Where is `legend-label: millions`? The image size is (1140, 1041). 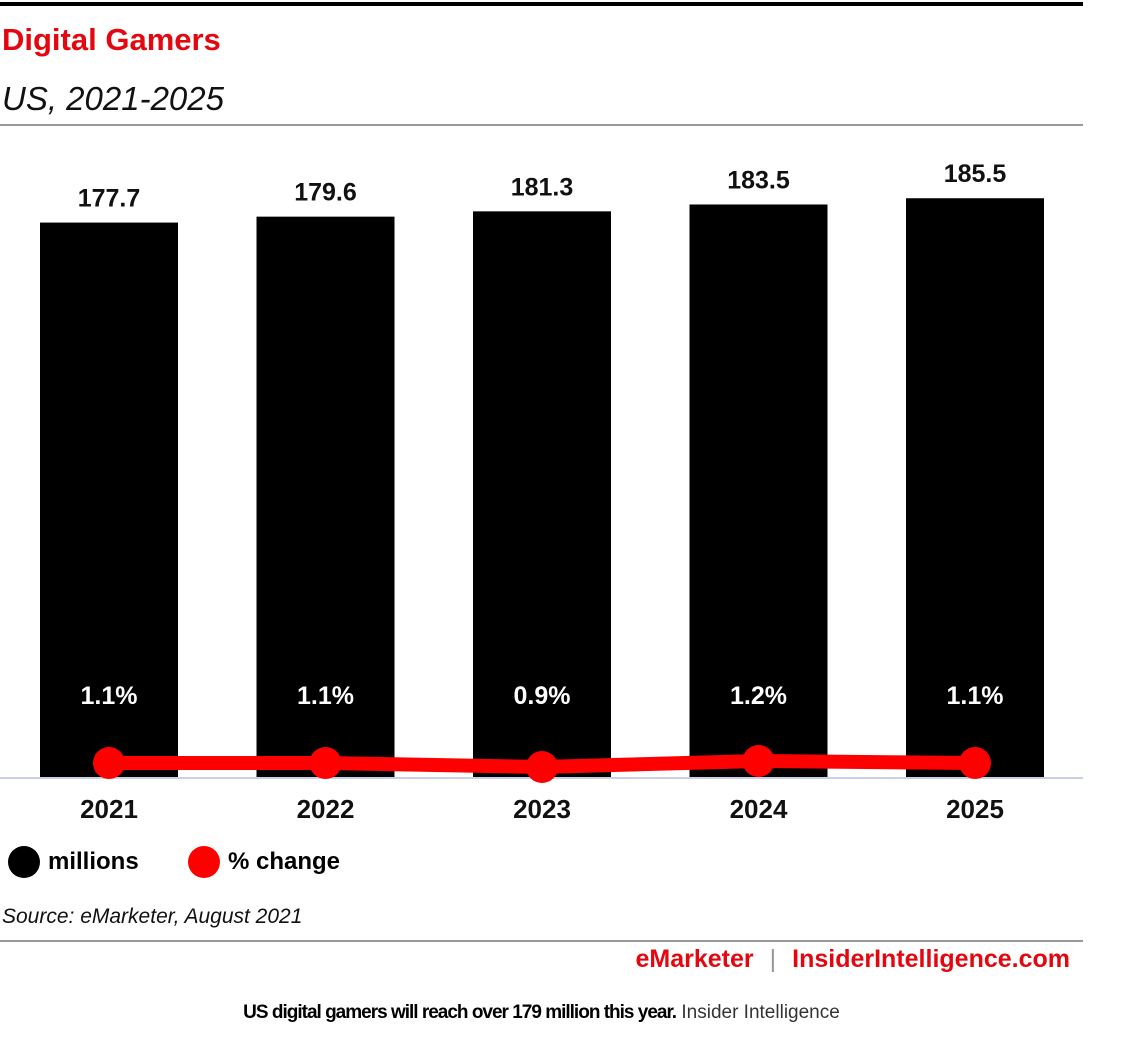
legend-label: millions is located at coordinates (93, 861).